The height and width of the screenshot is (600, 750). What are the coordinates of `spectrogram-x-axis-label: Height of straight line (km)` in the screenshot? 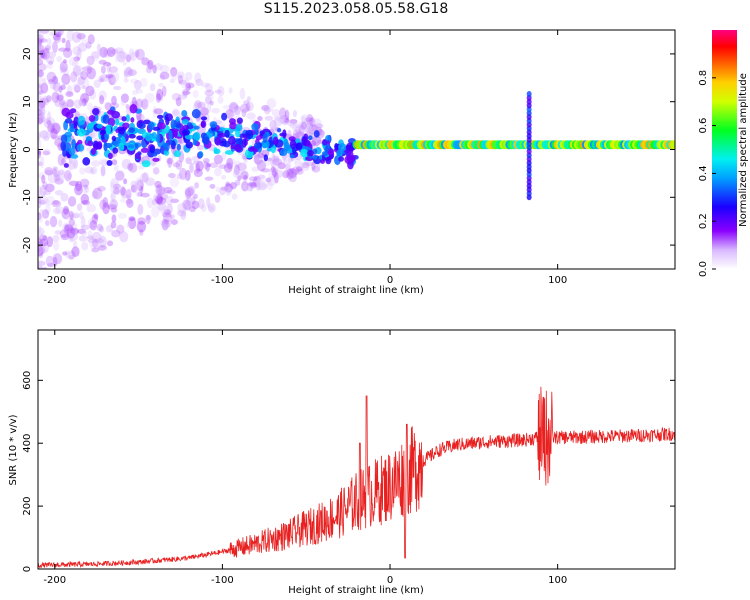 It's located at (356, 290).